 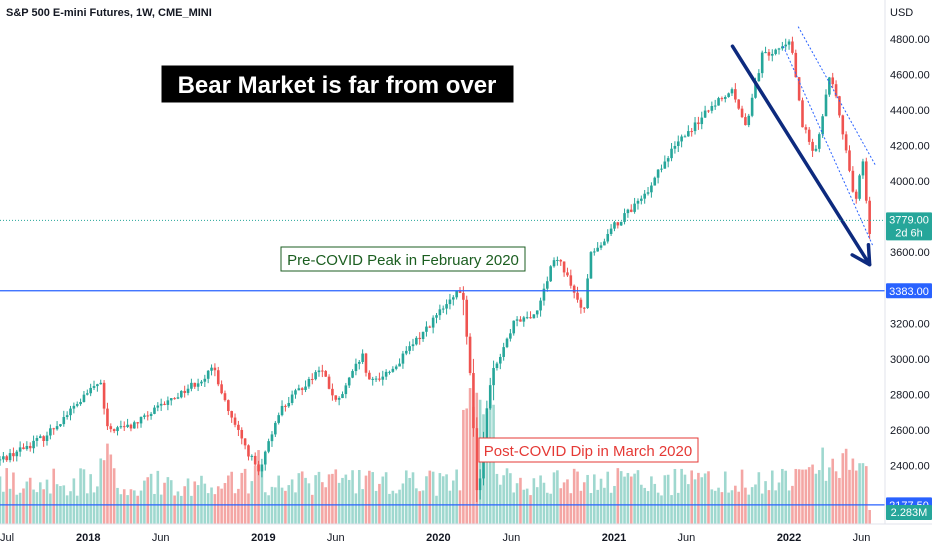 What do you see at coordinates (588, 450) in the screenshot?
I see `post-covid-dip-annotation: Post-COVID Dip in March 2020` at bounding box center [588, 450].